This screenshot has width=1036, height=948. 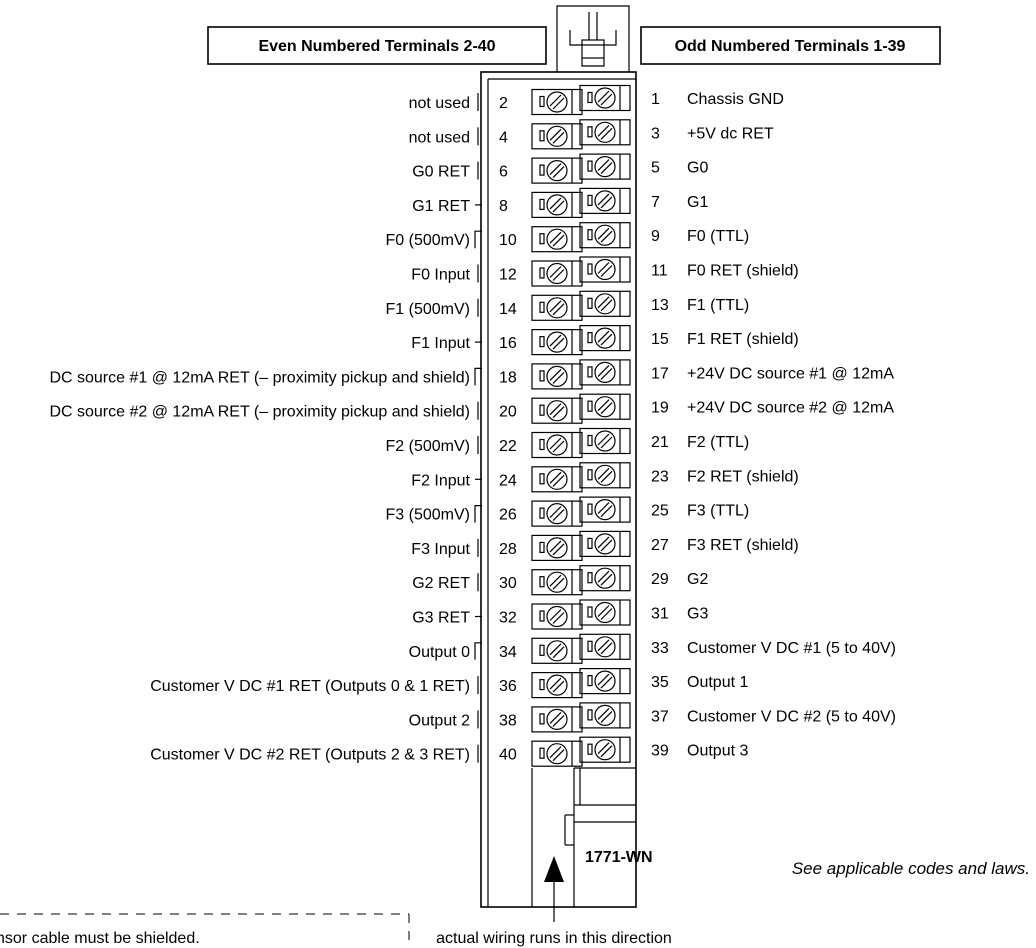 What do you see at coordinates (508, 480) in the screenshot?
I see `terminal-number: 24` at bounding box center [508, 480].